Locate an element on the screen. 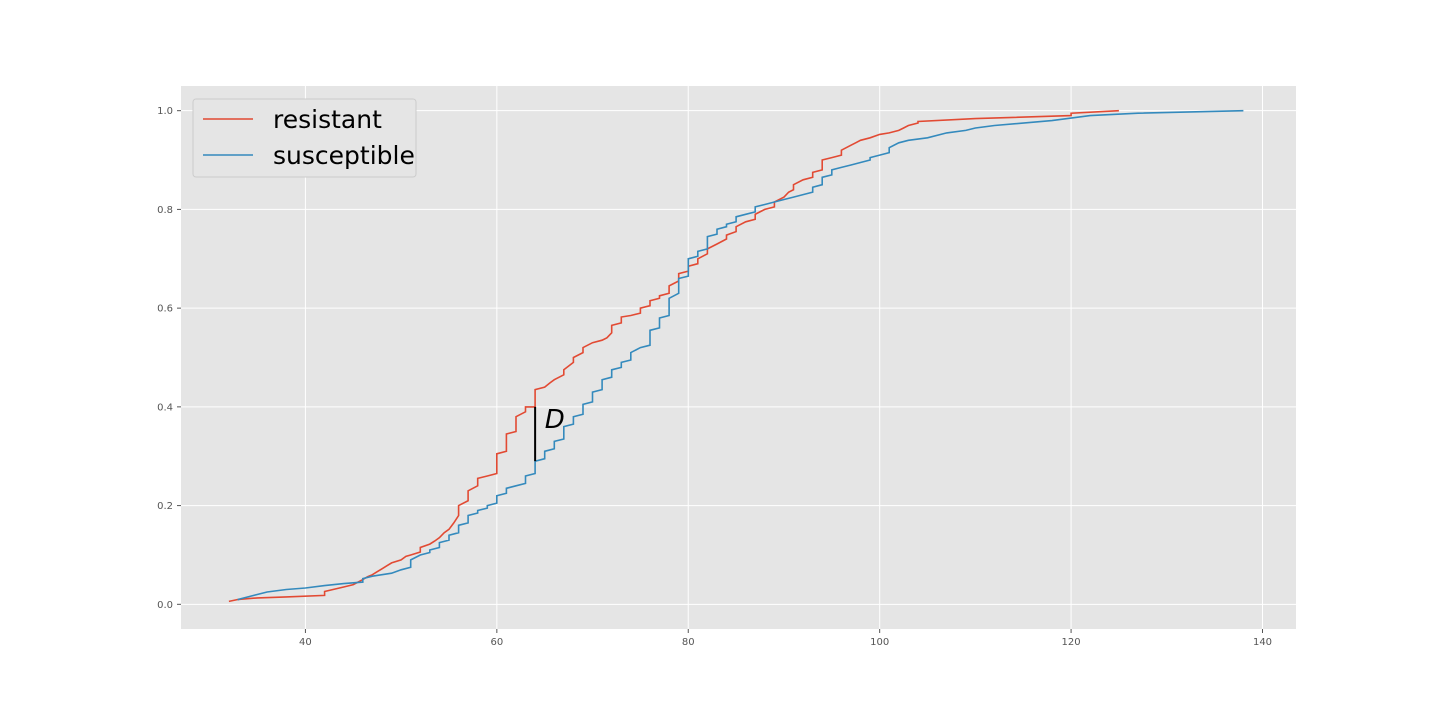 The image size is (1440, 720). y-tick-label: 0.6 is located at coordinates (165, 309).